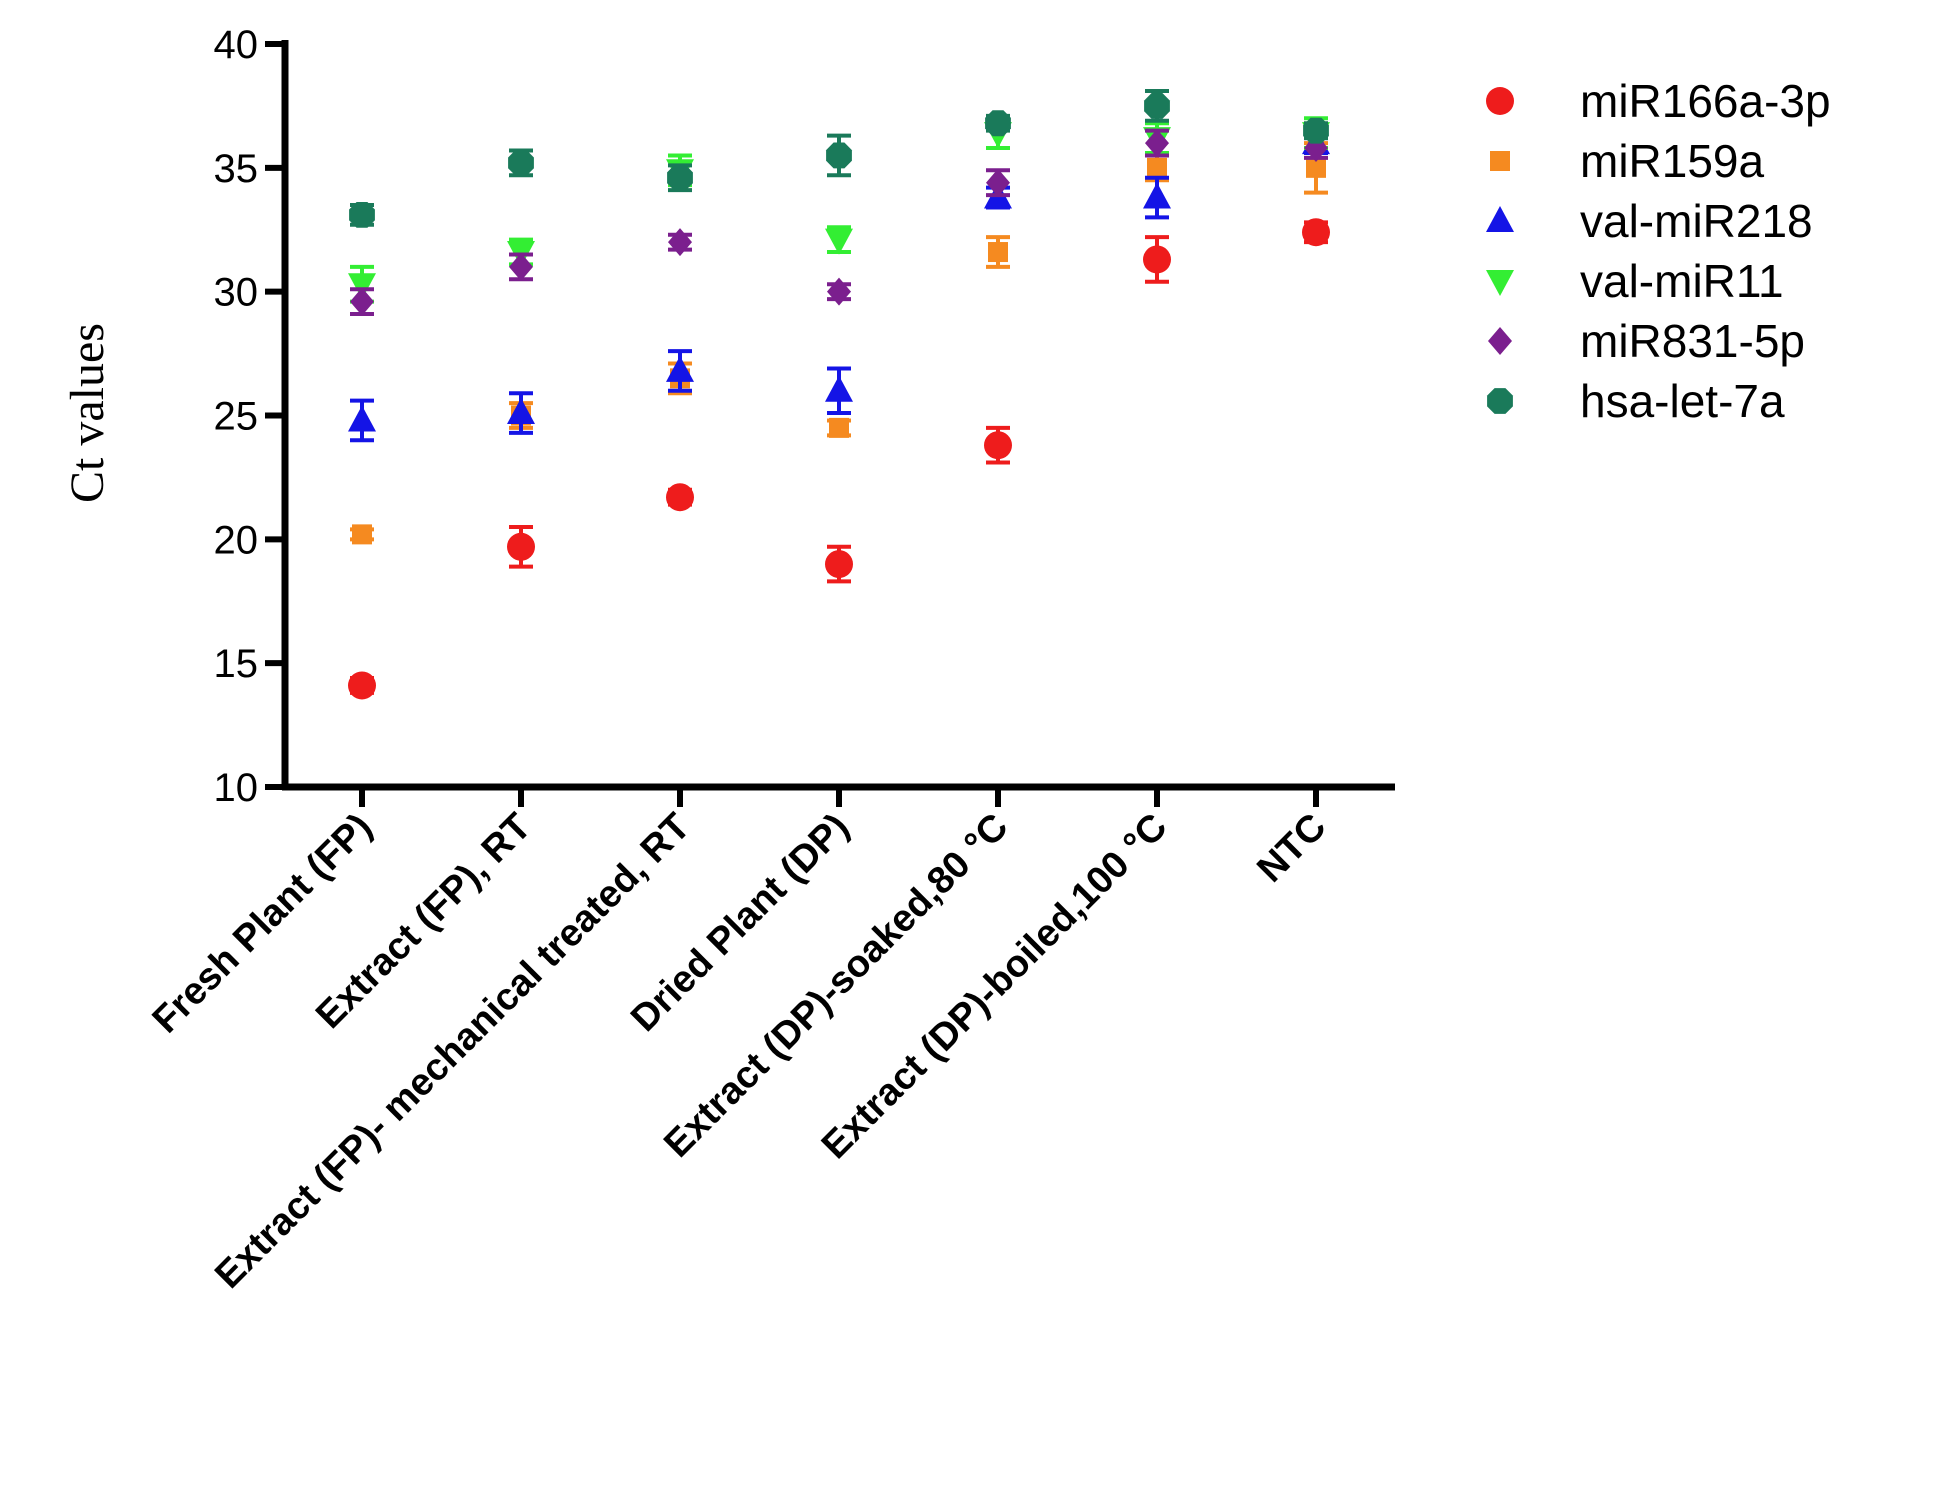  Describe the element at coordinates (1682, 401) in the screenshot. I see `legend-label: hsa-let-7a` at that location.